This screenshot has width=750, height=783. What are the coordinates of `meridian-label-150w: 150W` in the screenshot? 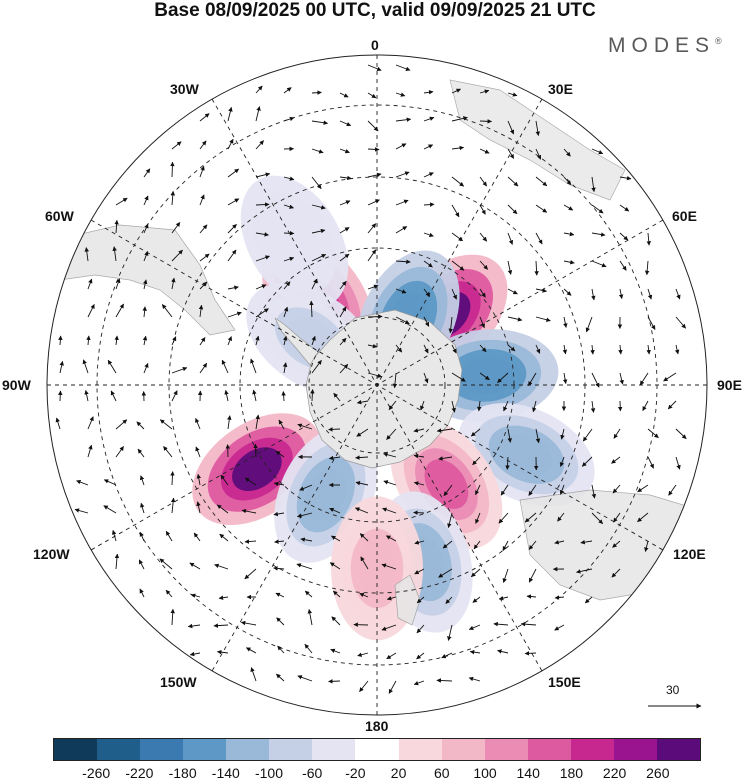 It's located at (178, 682).